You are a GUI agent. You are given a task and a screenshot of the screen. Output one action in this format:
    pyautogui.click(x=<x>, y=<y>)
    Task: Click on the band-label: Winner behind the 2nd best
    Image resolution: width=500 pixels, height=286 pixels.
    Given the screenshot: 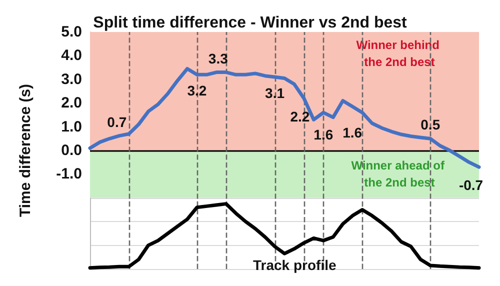 What is the action you would take?
    pyautogui.click(x=399, y=53)
    